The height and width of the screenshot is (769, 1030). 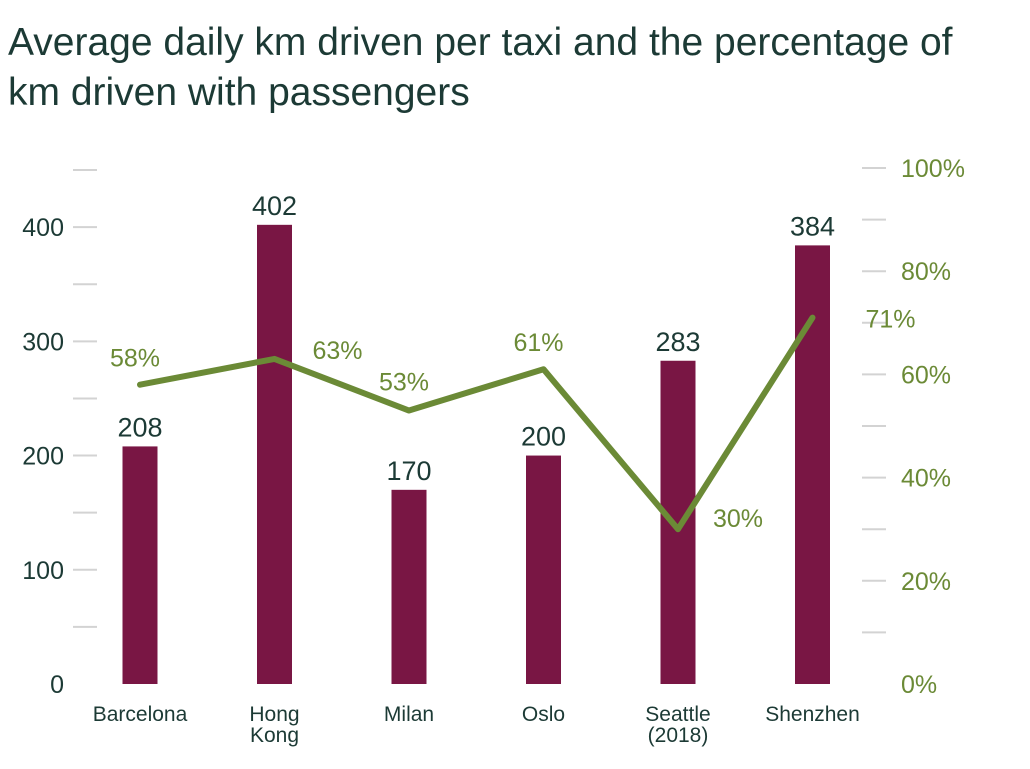 What do you see at coordinates (812, 226) in the screenshot?
I see `bar-value-label: 384` at bounding box center [812, 226].